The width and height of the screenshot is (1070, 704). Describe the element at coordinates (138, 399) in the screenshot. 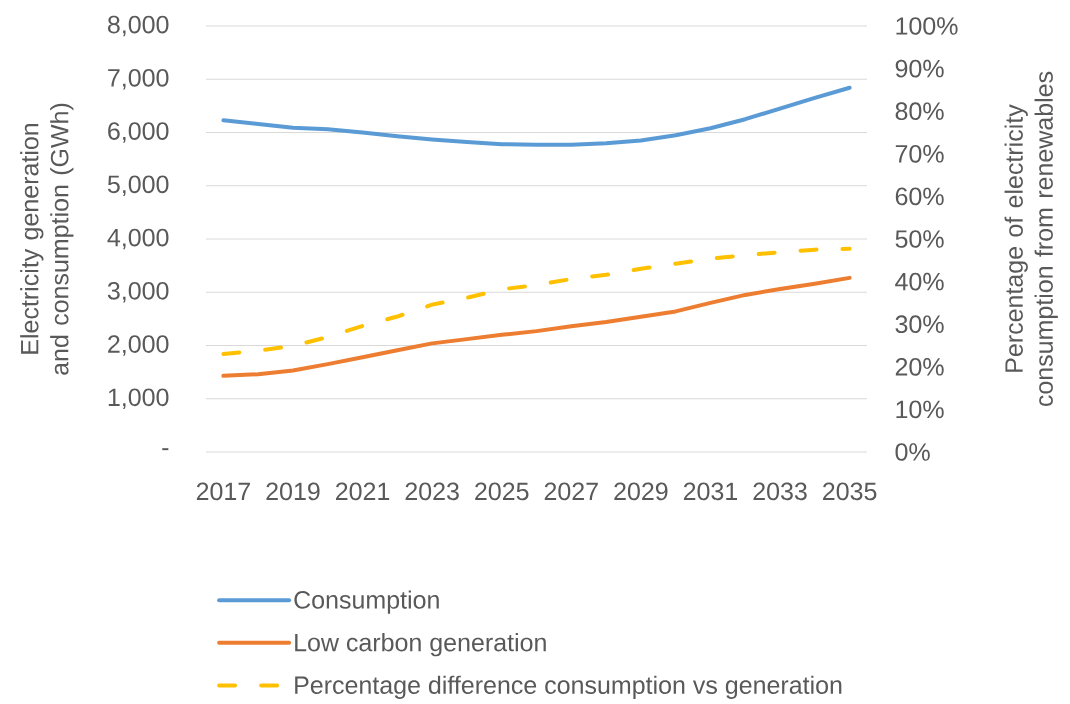

I see `y-tick-label: 1,000` at that location.